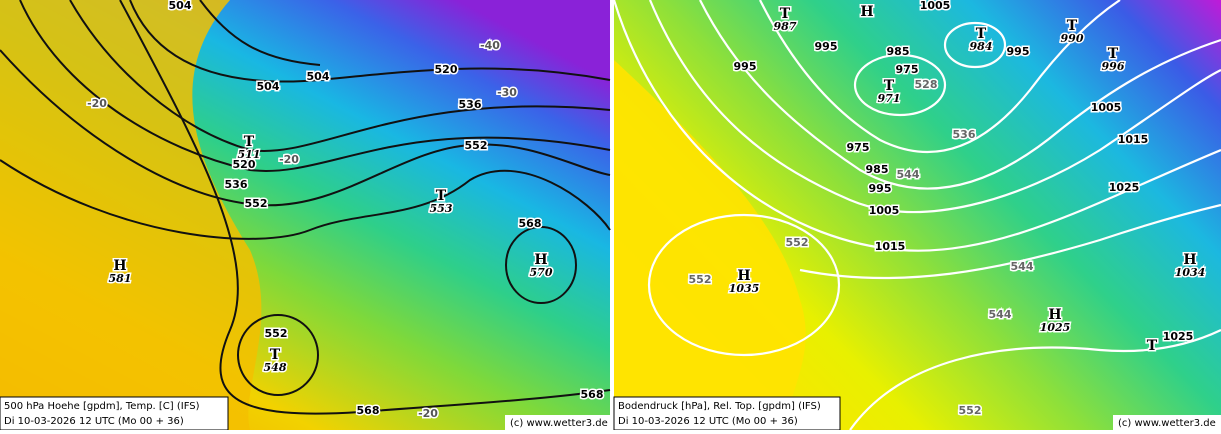  I want to click on thickness-label: 528, so click(926, 84).